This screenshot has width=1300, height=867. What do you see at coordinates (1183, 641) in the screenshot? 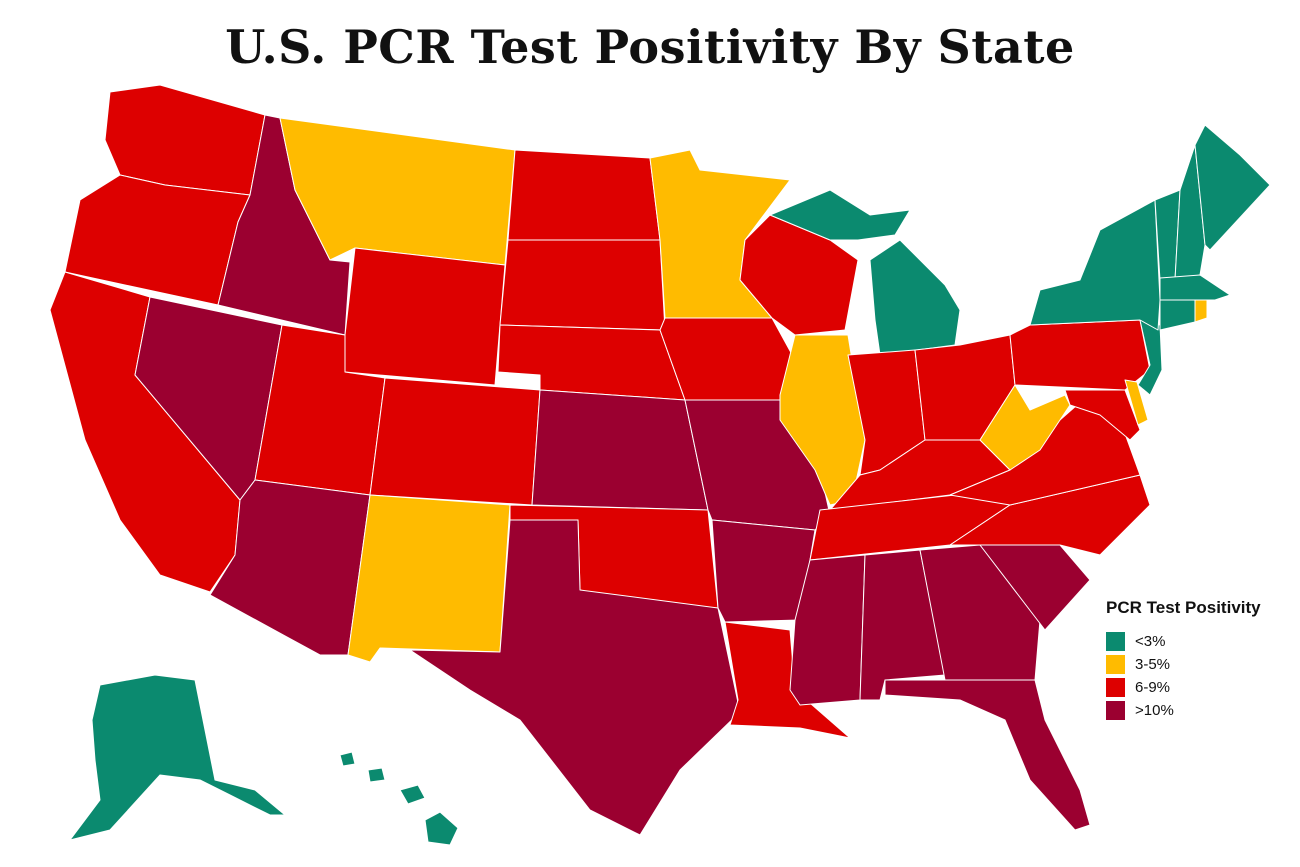
I see `legend-item-lt3: <3%` at bounding box center [1183, 641].